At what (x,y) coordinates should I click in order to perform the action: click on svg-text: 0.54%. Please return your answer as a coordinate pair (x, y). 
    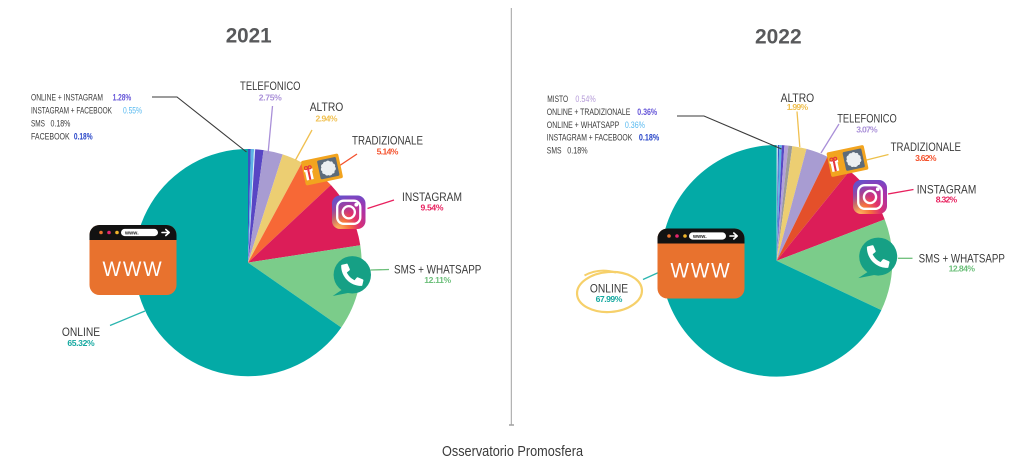
    Looking at the image, I should click on (585, 99).